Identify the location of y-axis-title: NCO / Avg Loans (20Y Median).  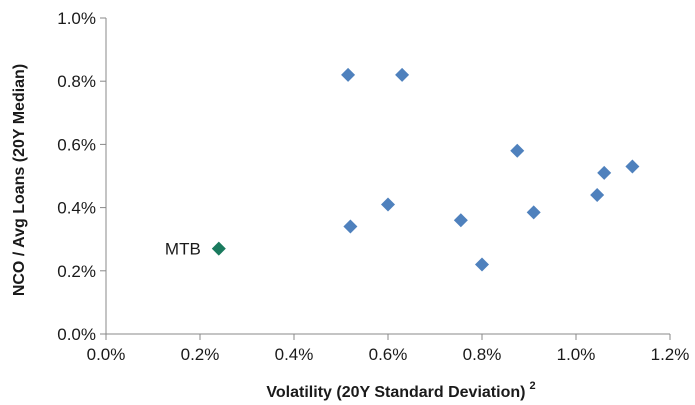
(19, 180).